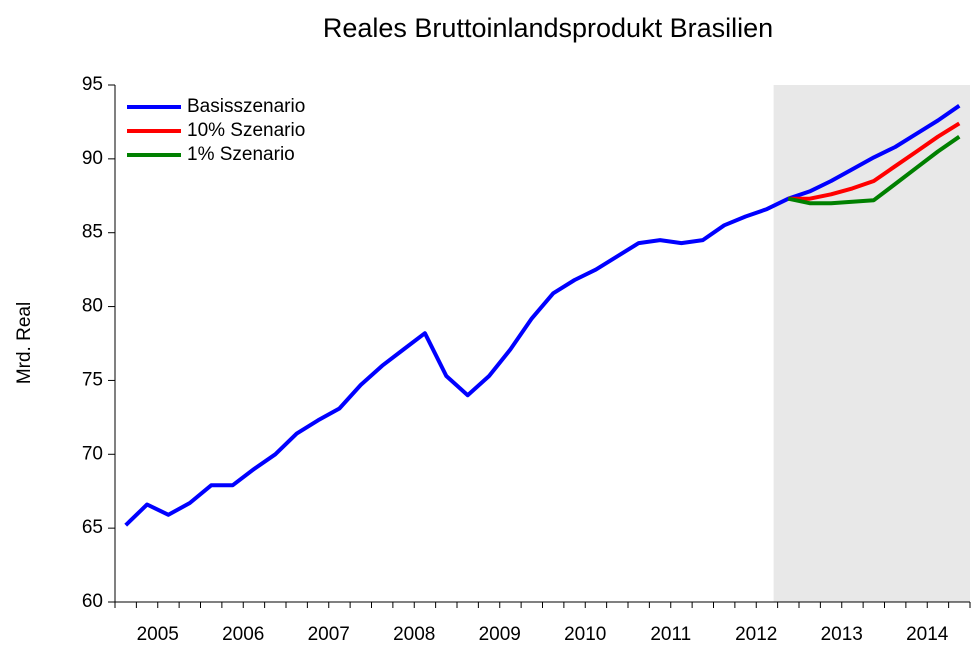 The width and height of the screenshot is (972, 645). I want to click on legend-label: 1% Szenario, so click(241, 154).